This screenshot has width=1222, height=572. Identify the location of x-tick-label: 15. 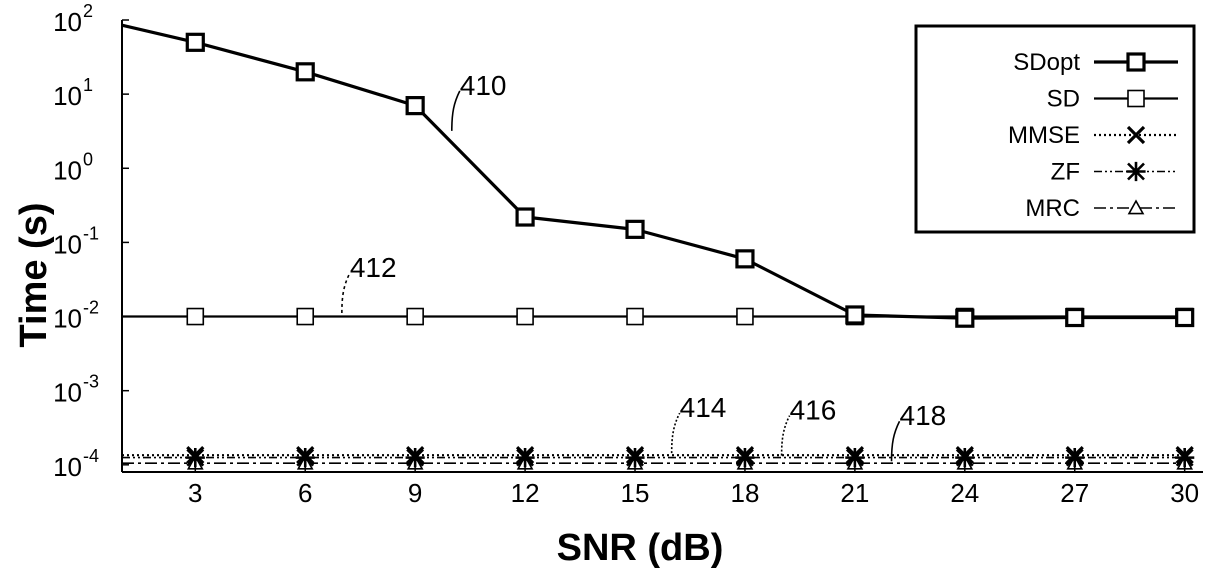
(635, 493).